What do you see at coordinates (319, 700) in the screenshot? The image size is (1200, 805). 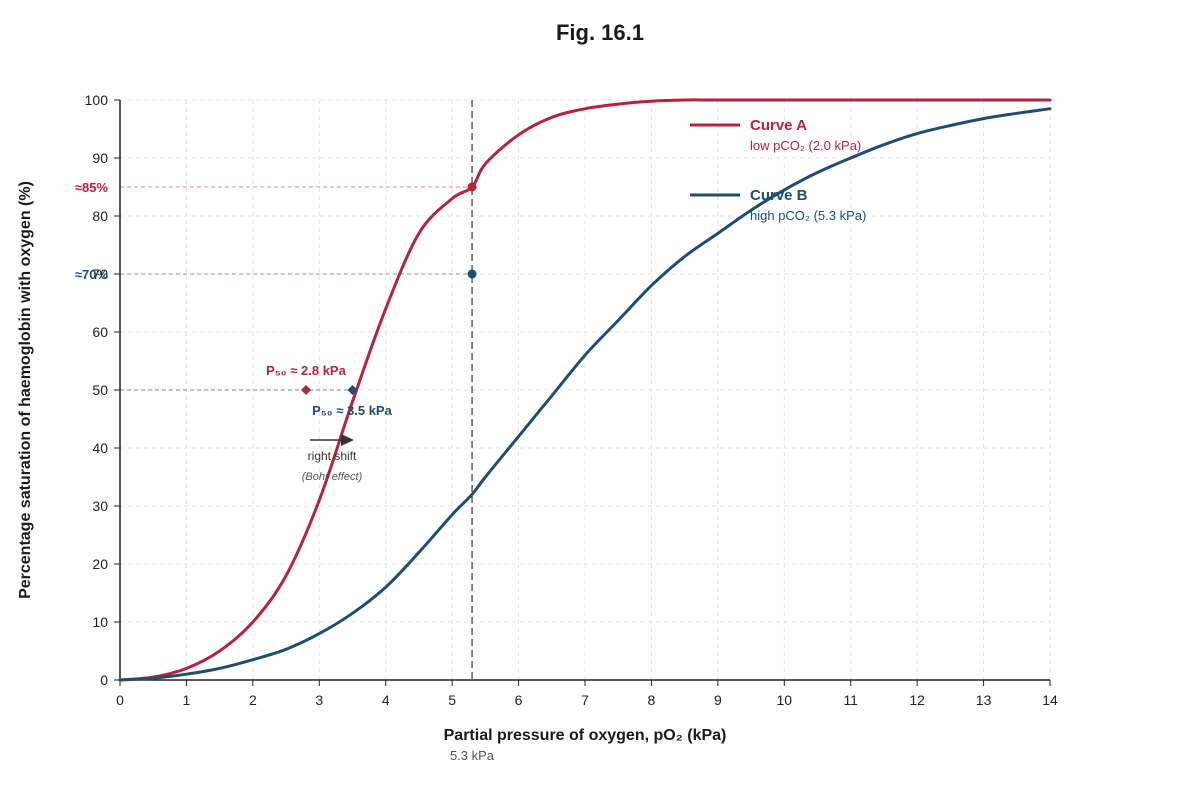 I see `x-tick-label: 3` at bounding box center [319, 700].